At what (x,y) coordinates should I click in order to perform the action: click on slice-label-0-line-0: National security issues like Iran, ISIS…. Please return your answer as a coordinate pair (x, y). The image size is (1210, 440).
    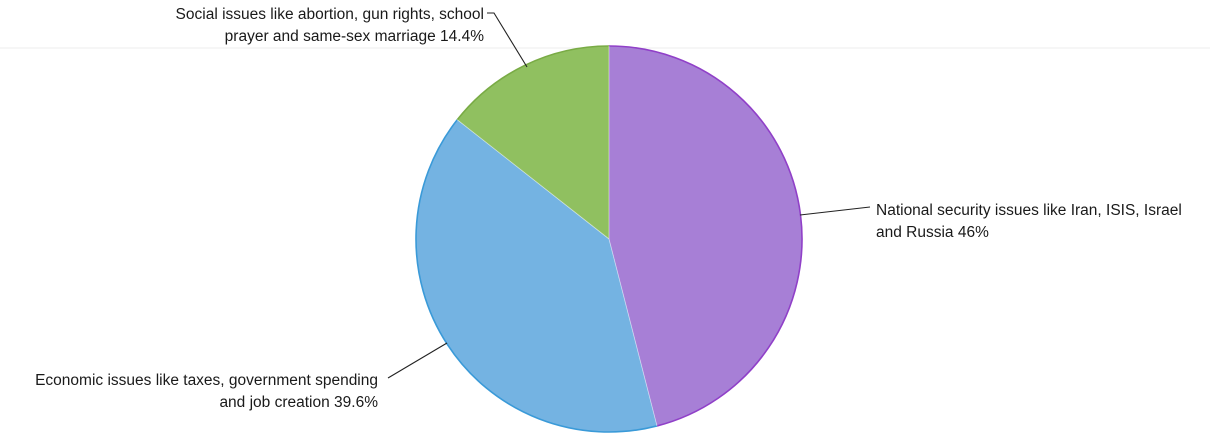
    Looking at the image, I should click on (1029, 210).